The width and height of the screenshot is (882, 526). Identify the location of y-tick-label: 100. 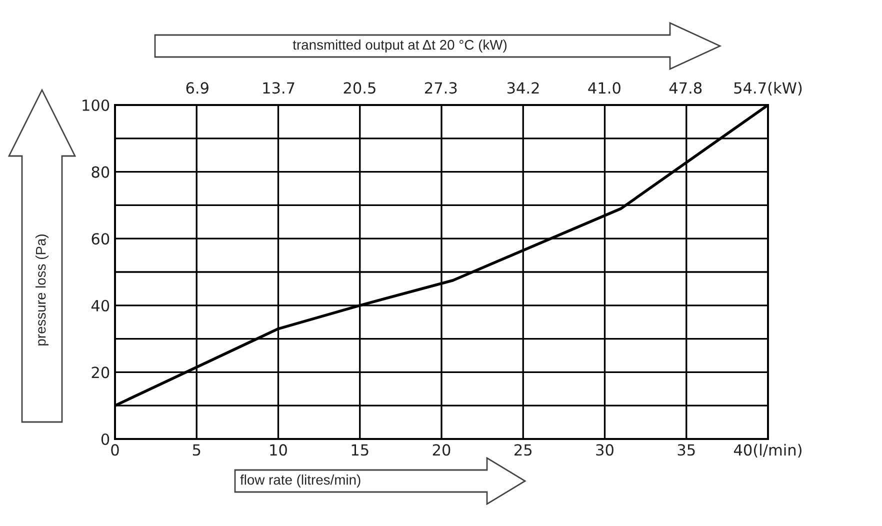
(96, 105).